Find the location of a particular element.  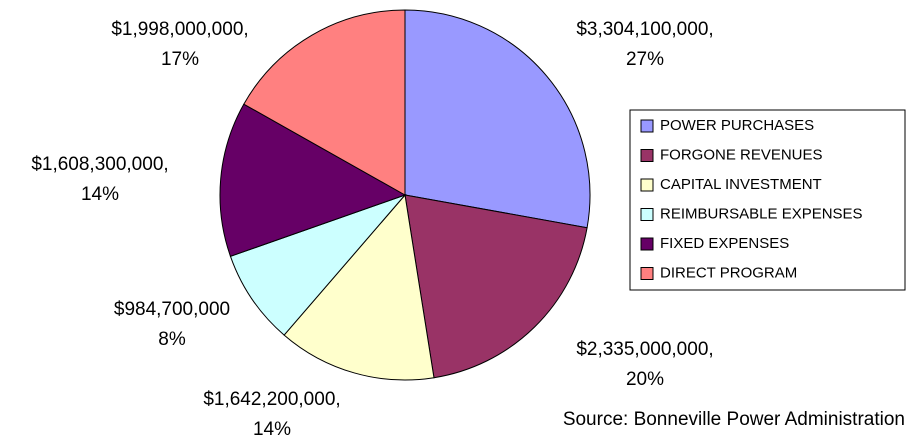

legend-label: FORGONE REVENUES is located at coordinates (741, 154).